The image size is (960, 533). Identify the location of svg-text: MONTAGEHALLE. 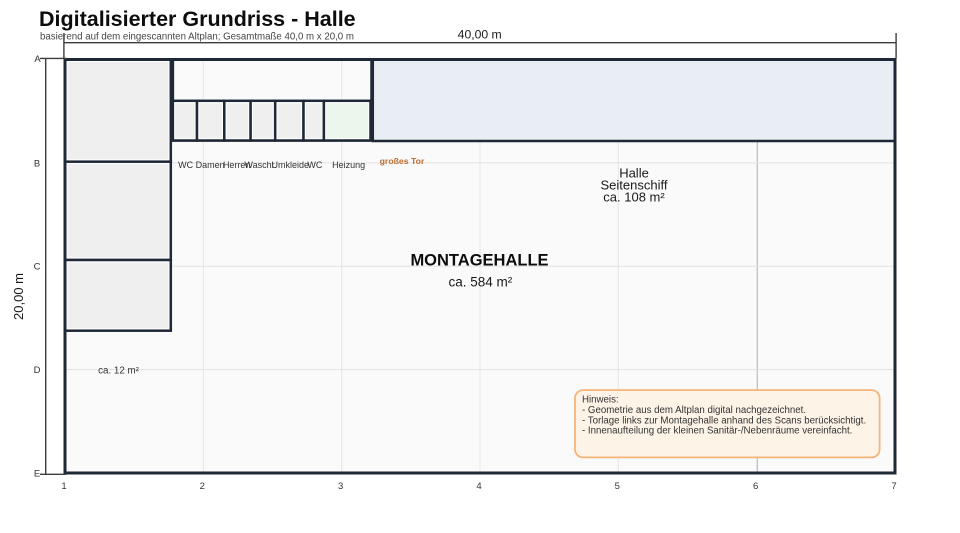
(479, 261).